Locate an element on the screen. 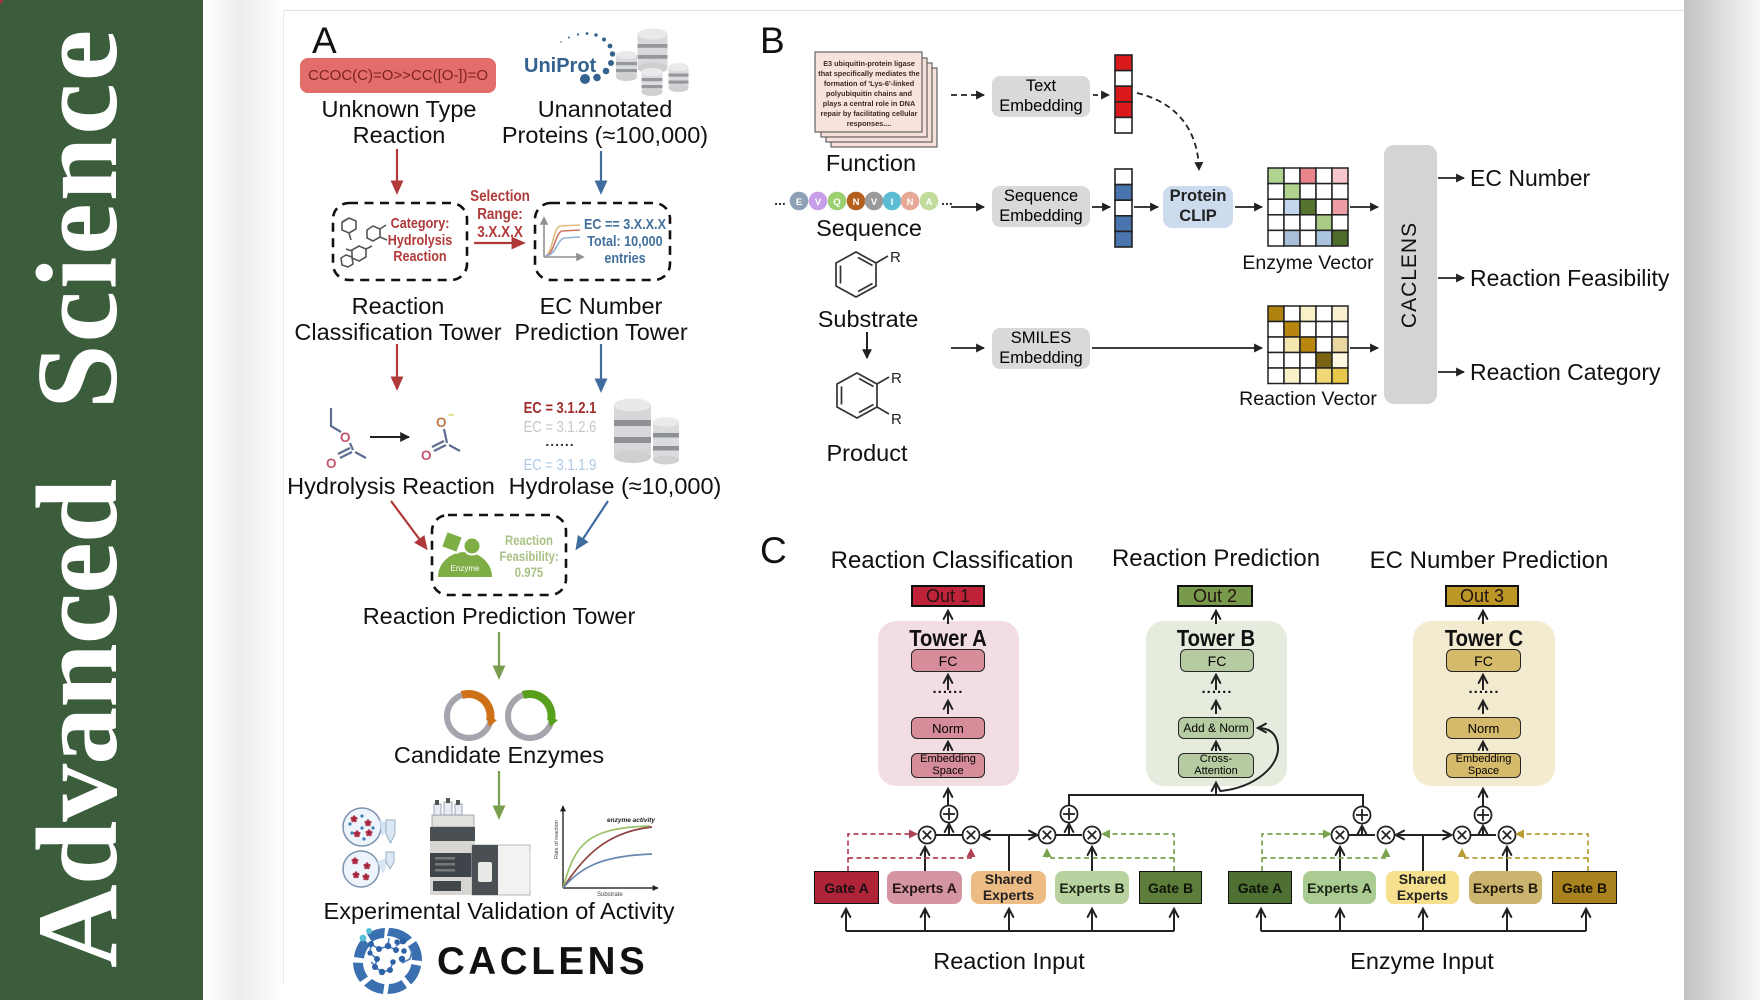  svg-text: enzyme activity is located at coordinates (631, 820).